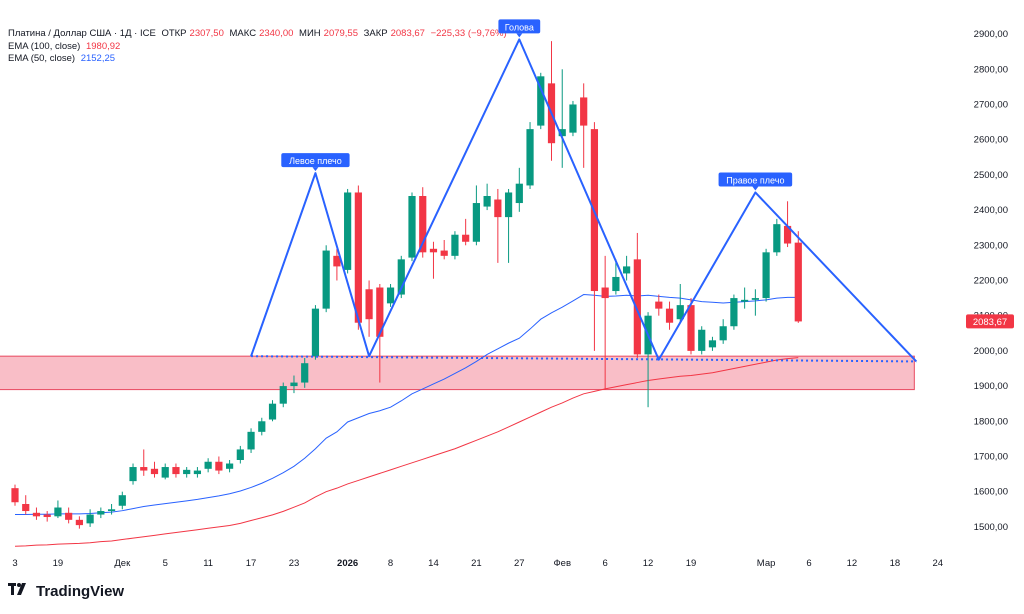  I want to click on tradingview-logo: TradingView, so click(66, 591).